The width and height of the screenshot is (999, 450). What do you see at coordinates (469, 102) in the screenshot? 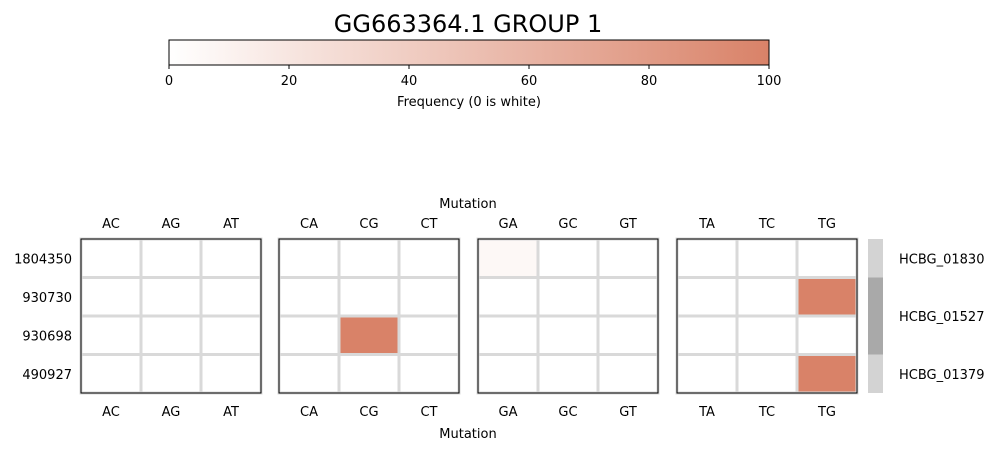
I see `colorbar-label: Frequency (0 is white)` at bounding box center [469, 102].